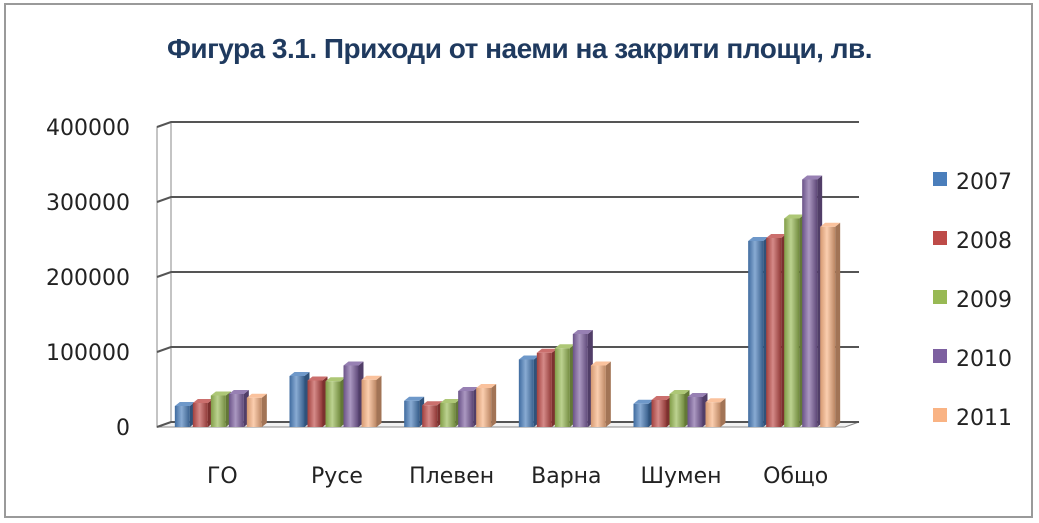 This screenshot has height=523, width=1039. I want to click on bar-Плевен-2008, so click(432, 414).